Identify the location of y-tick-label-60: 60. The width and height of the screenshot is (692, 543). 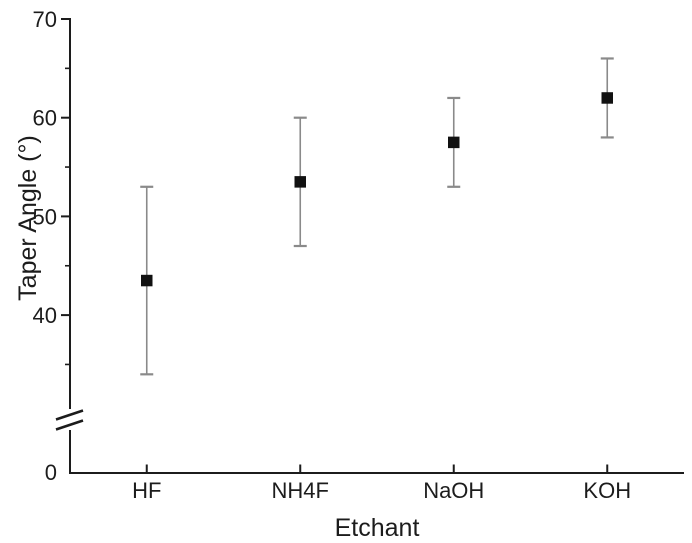
(45, 118).